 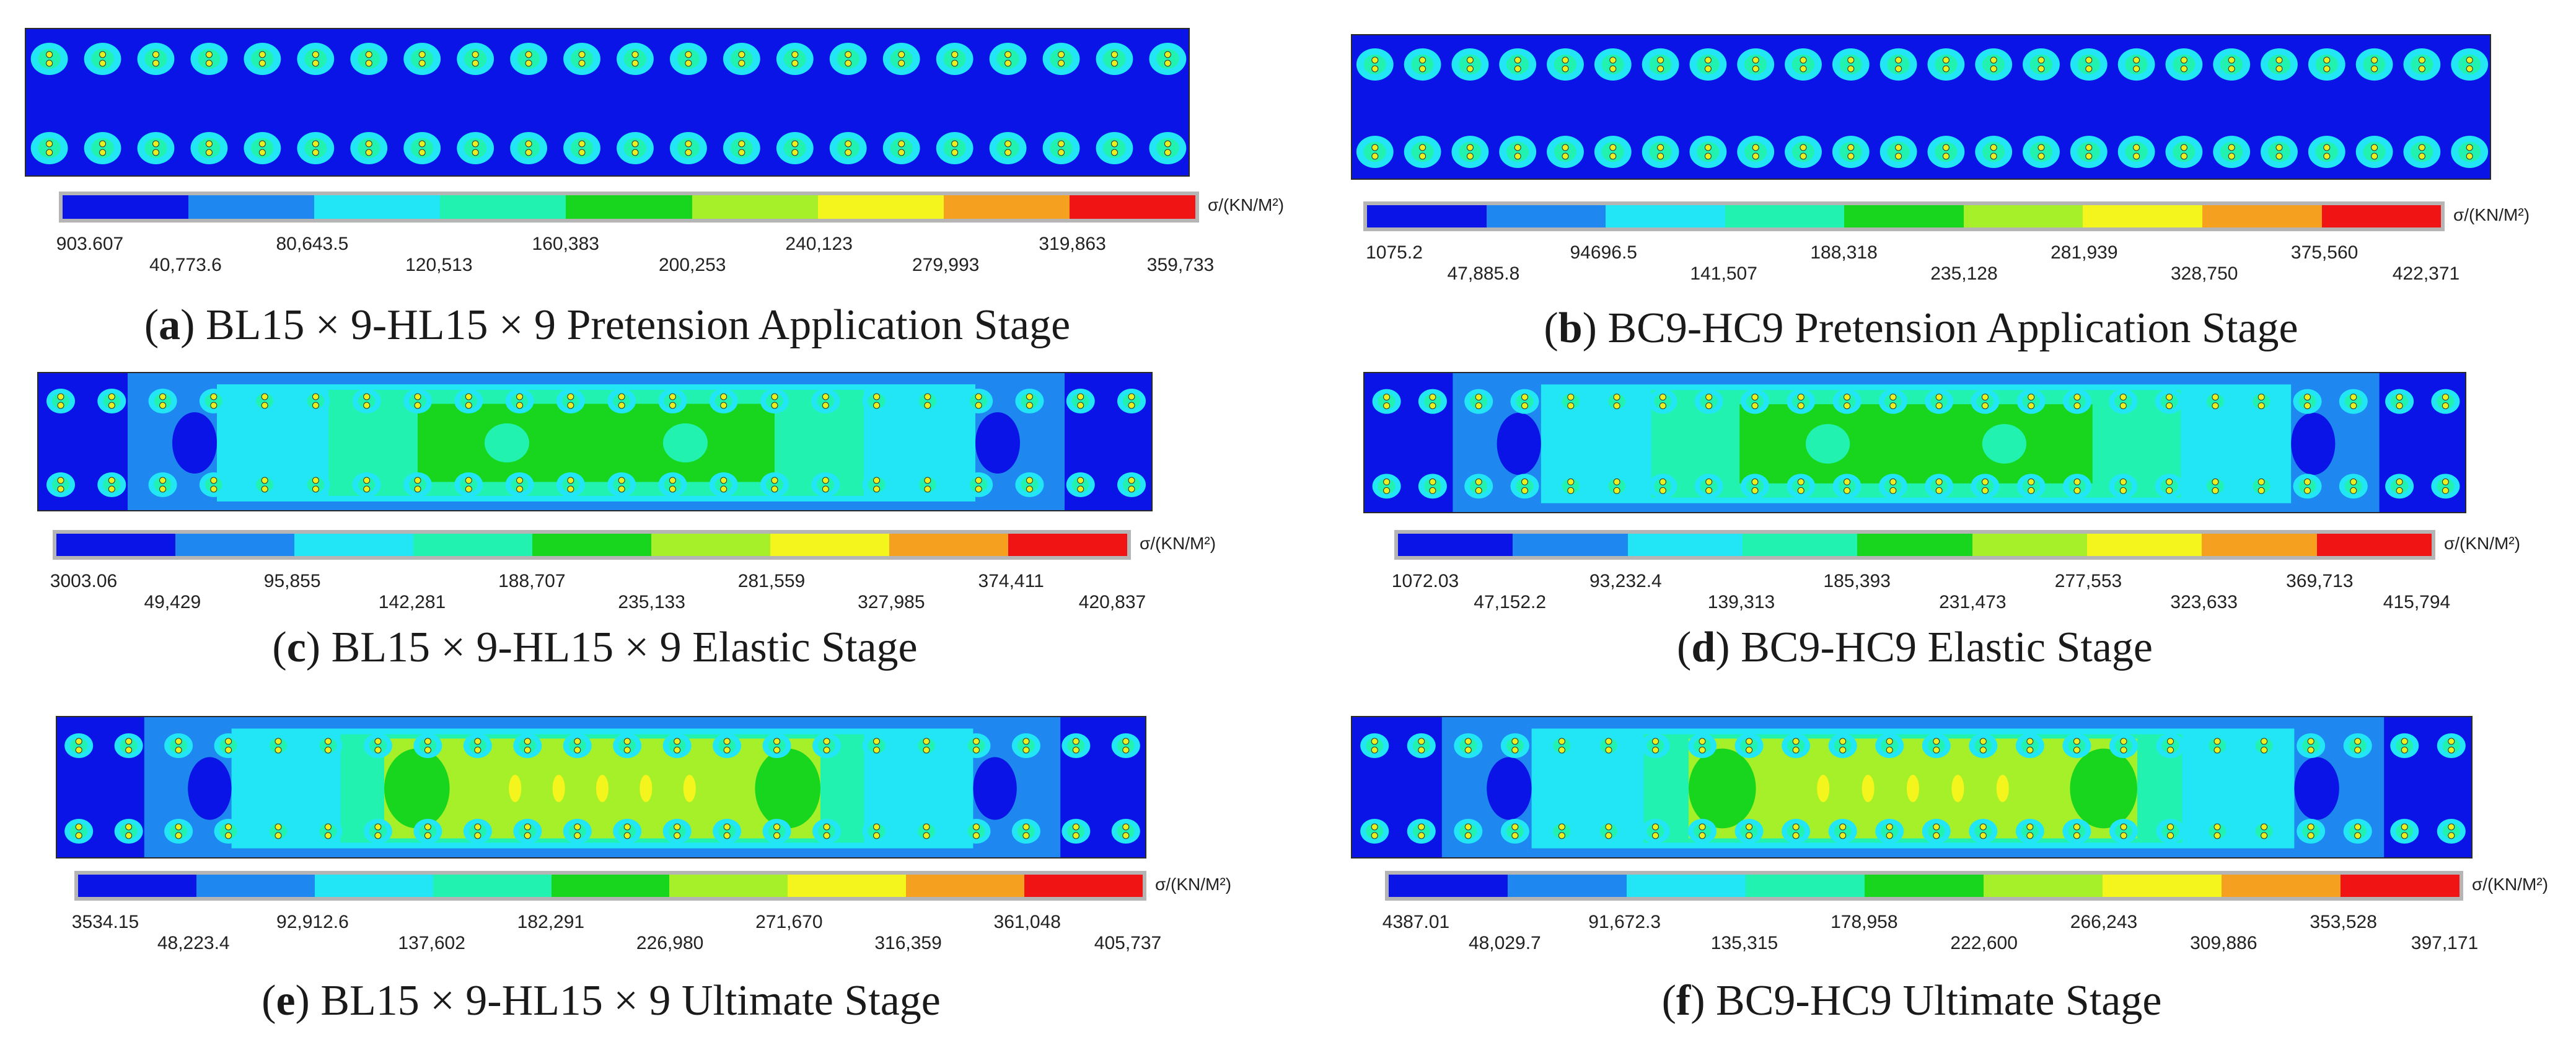 I want to click on panel-caption: (c) BL15 × 9-HL15 × 9 Elastic Stage, so click(x=595, y=647).